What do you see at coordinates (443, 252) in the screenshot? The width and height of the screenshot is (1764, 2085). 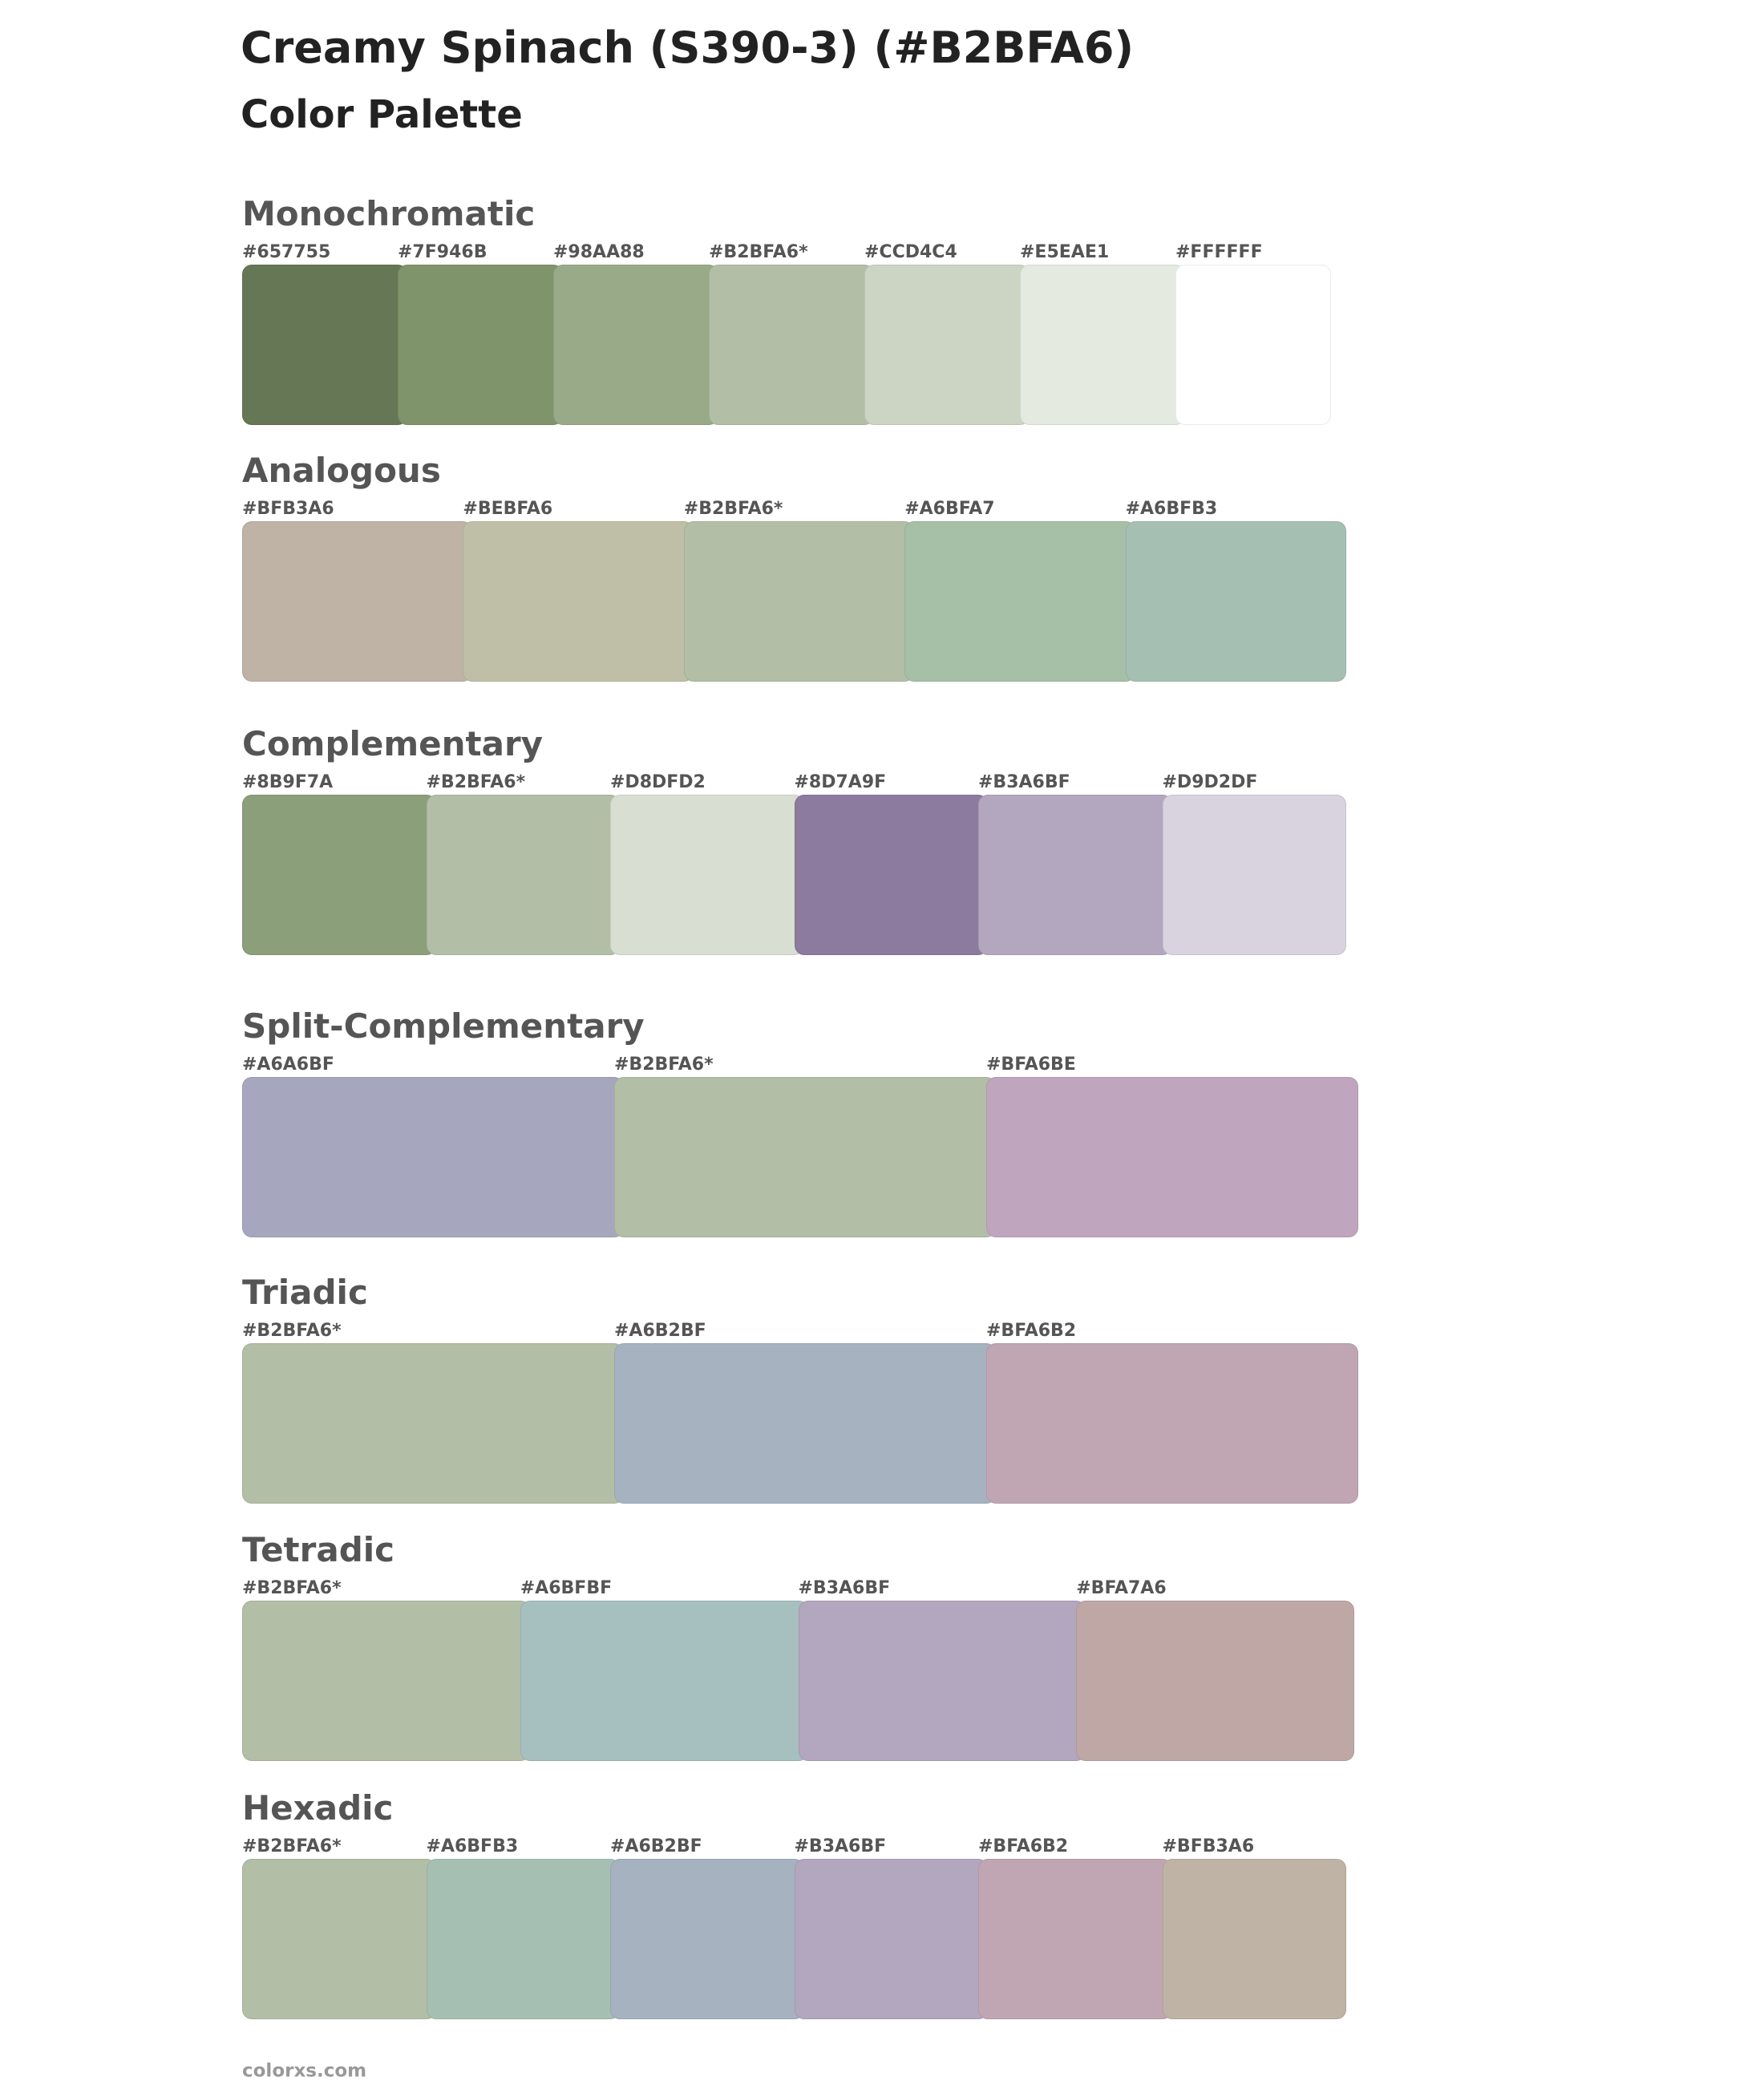 I see `hex-label: #7F946B` at bounding box center [443, 252].